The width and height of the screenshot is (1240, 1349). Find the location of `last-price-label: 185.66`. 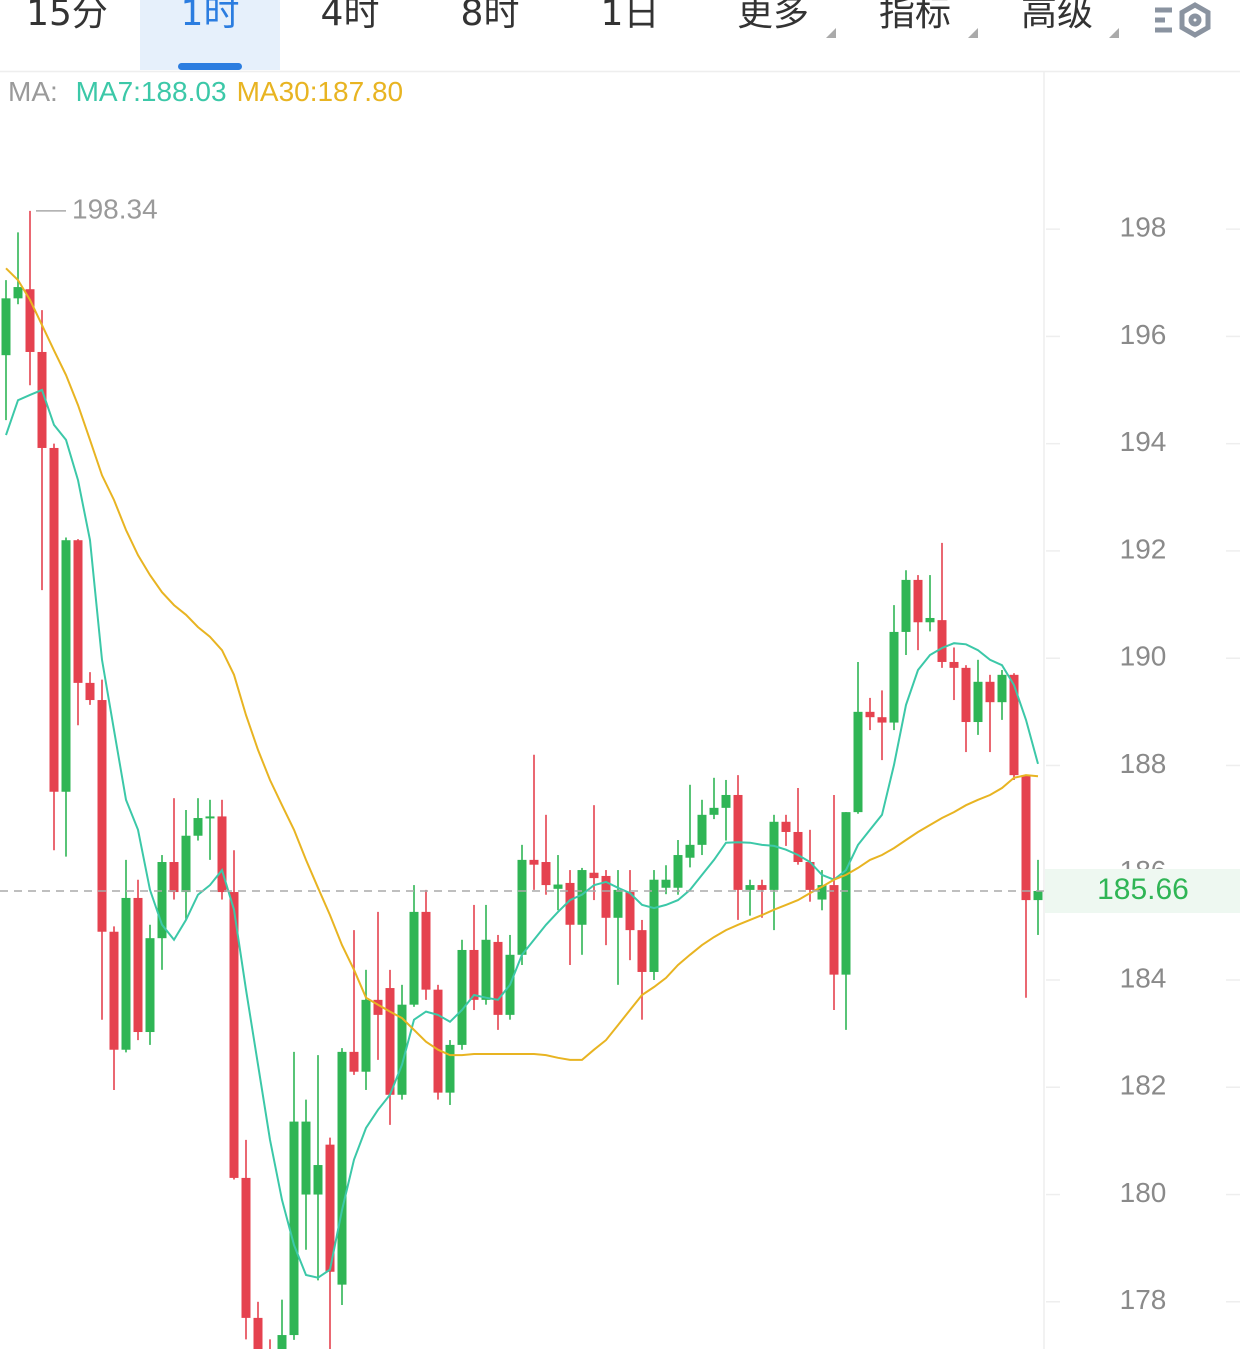

last-price-label: 185.66 is located at coordinates (1143, 889).